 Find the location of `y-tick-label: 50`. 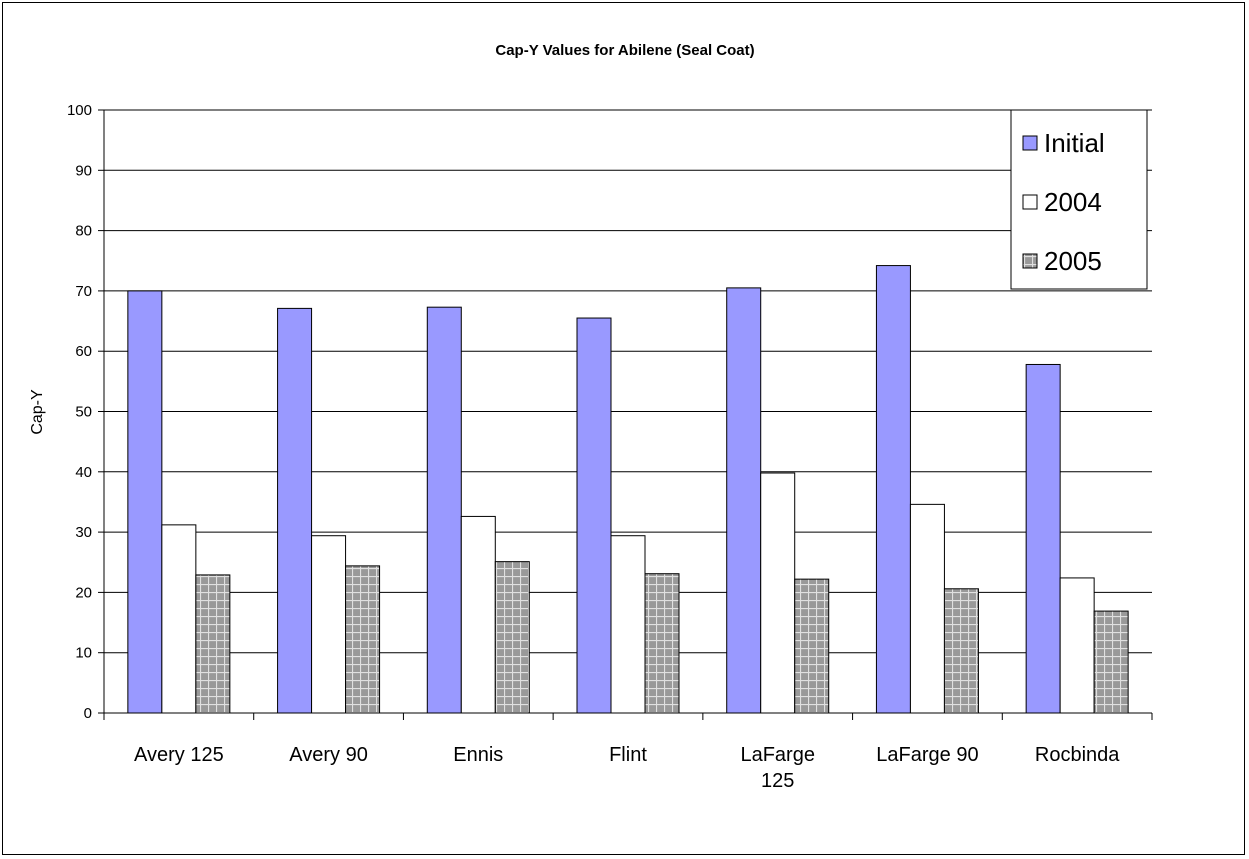

y-tick-label: 50 is located at coordinates (83, 412).